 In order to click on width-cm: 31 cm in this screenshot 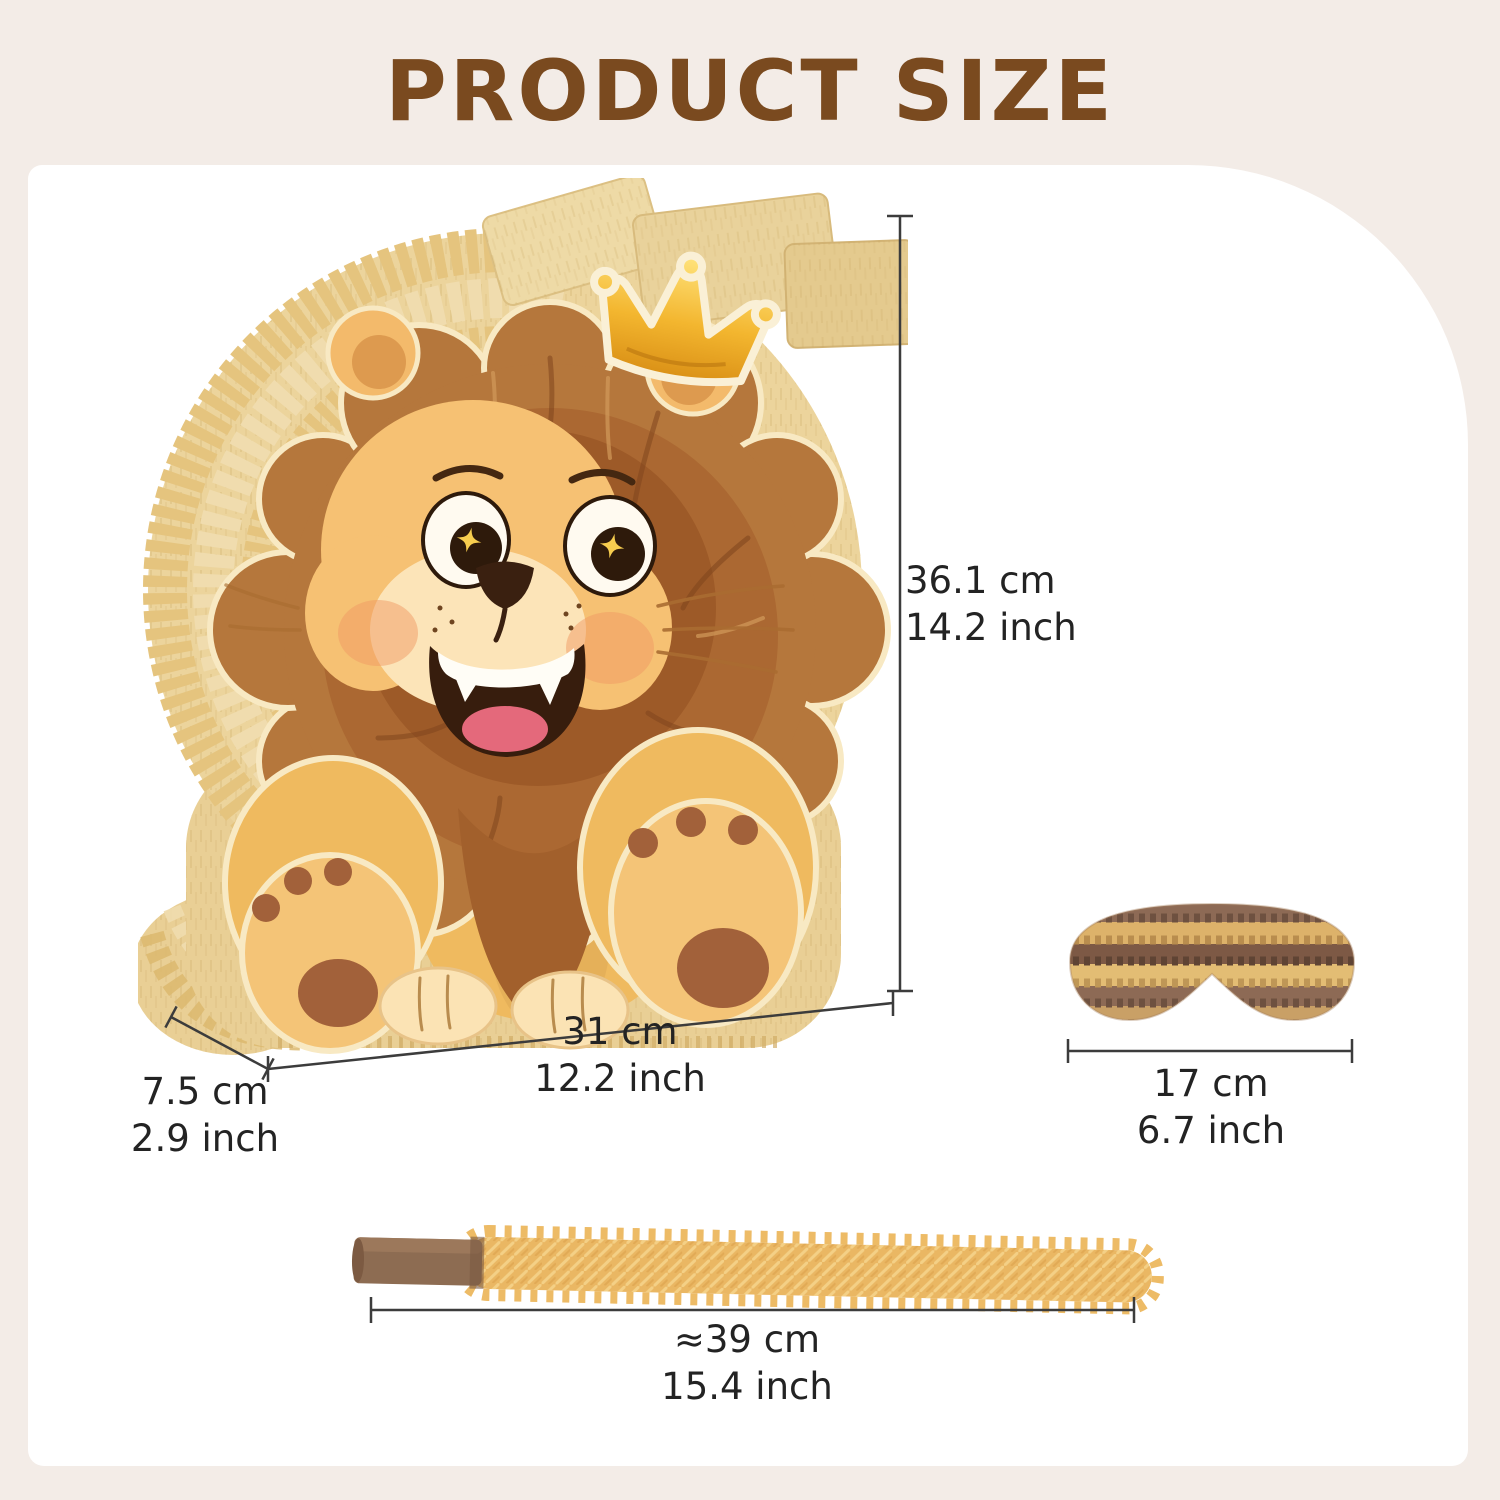, I will do `click(620, 1031)`.